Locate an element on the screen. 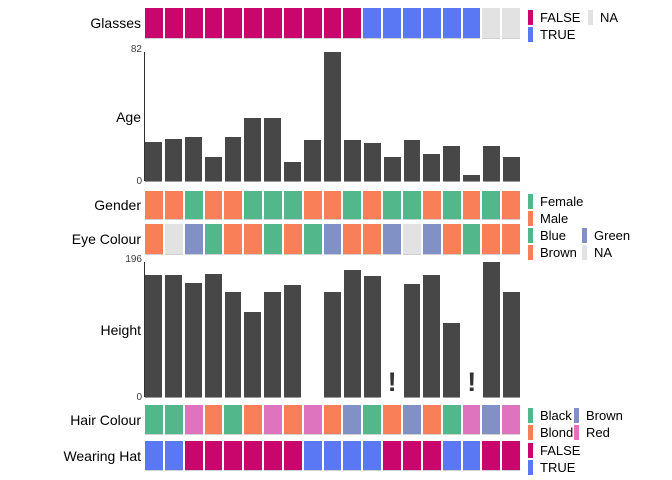 This screenshot has height=480, width=672. hair-colour-legend-item-brown: Brown is located at coordinates (598, 415).